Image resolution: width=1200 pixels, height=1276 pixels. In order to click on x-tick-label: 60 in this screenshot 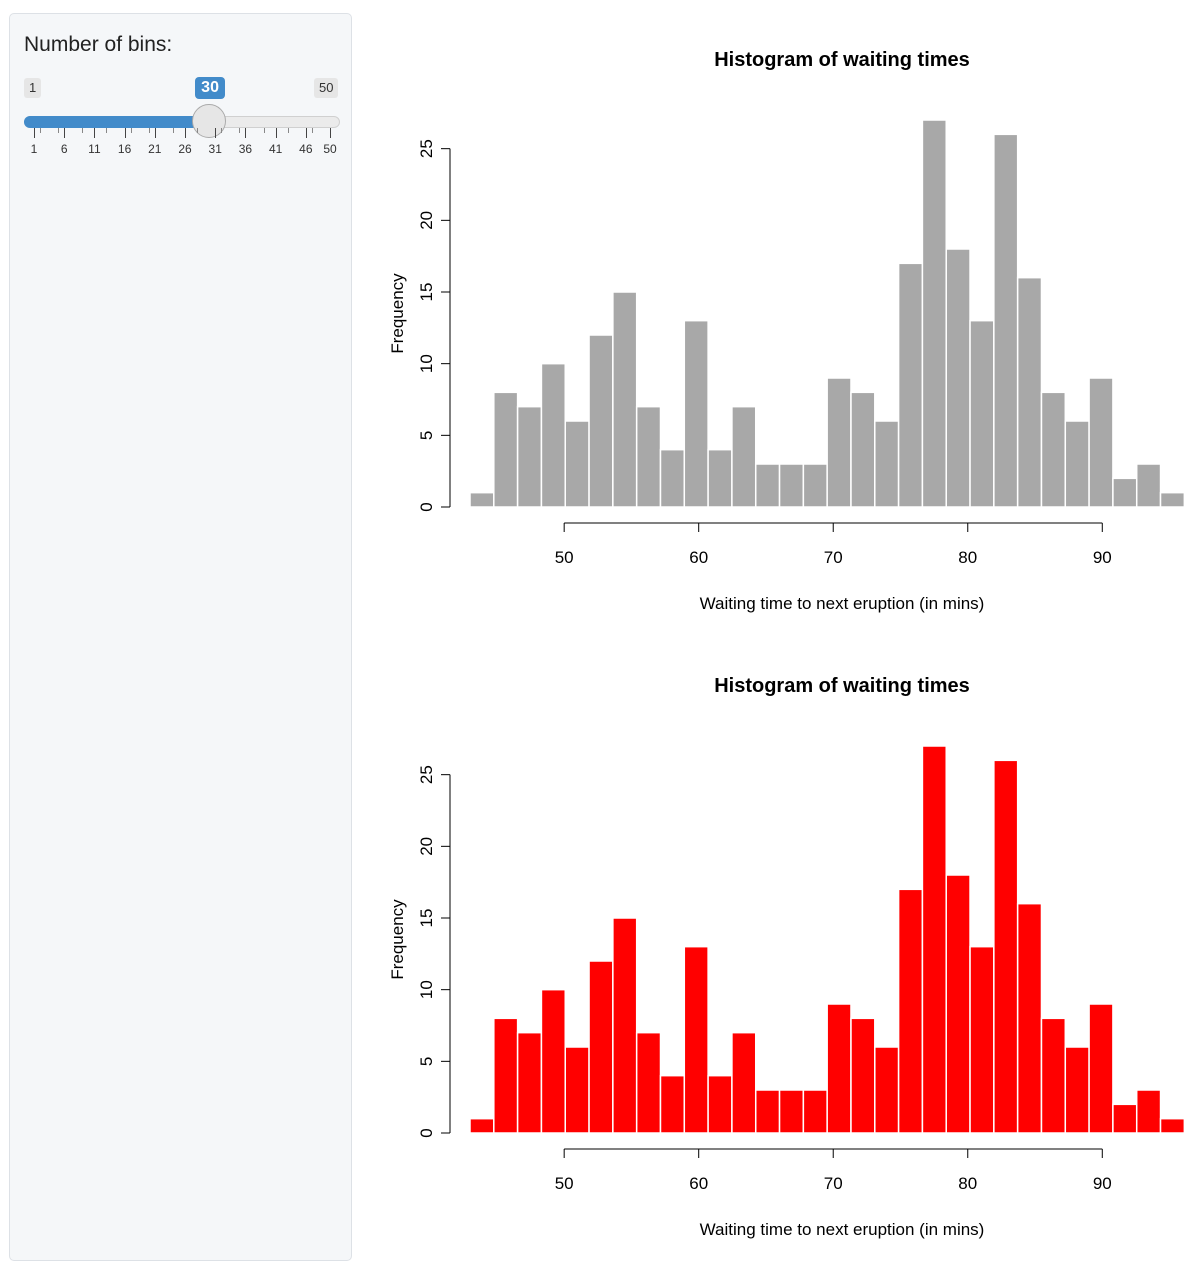, I will do `click(698, 1183)`.